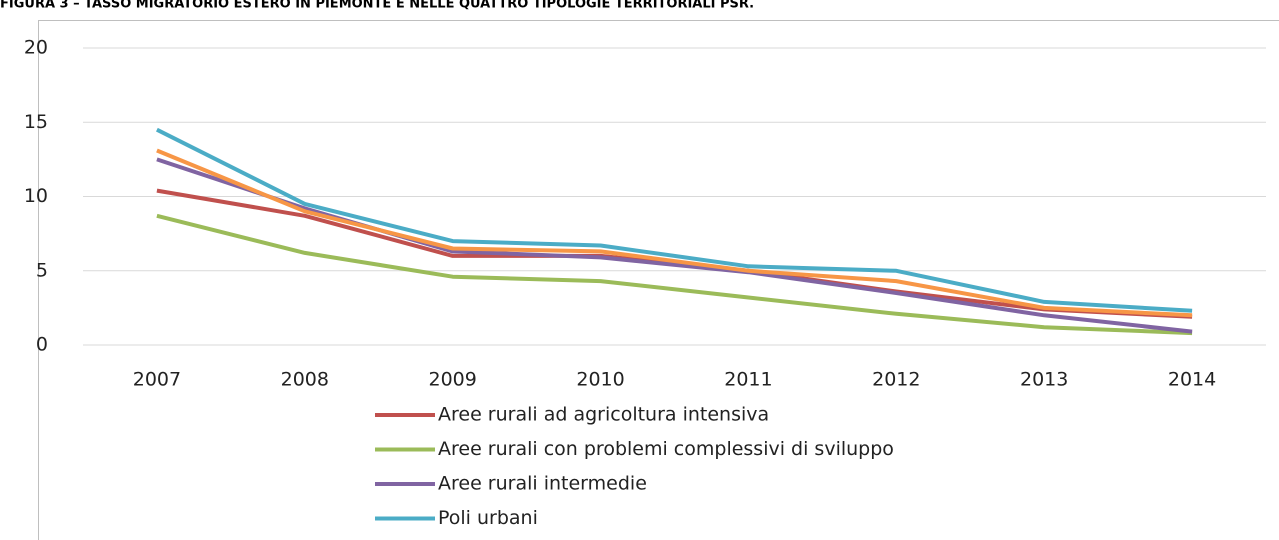  What do you see at coordinates (36, 48) in the screenshot?
I see `y-tick-label: 20` at bounding box center [36, 48].